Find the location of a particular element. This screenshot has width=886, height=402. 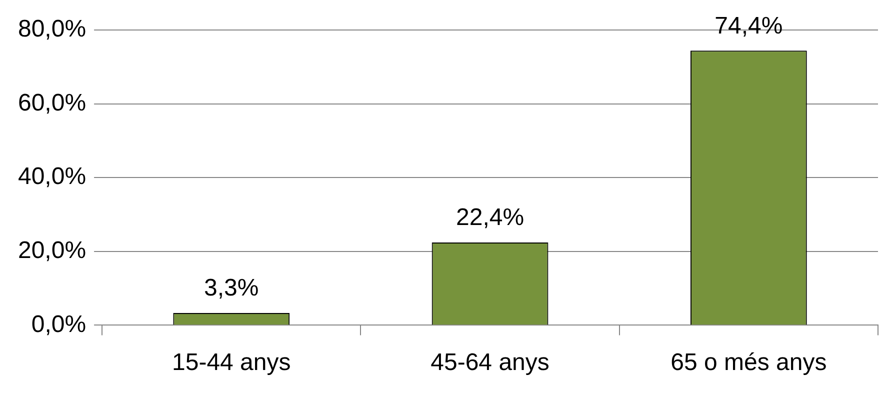

data-label: 22,4% is located at coordinates (490, 218).